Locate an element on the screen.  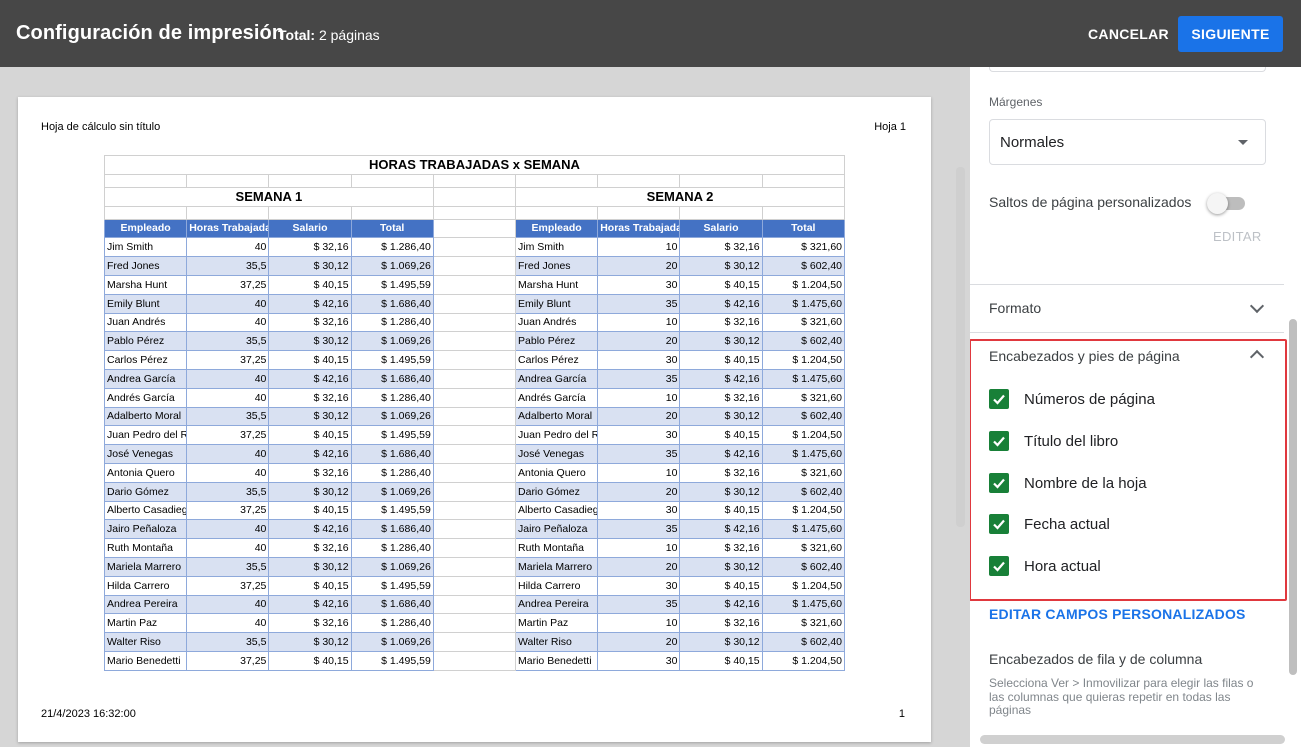
week2-title: SEMANA 2 is located at coordinates (680, 196).